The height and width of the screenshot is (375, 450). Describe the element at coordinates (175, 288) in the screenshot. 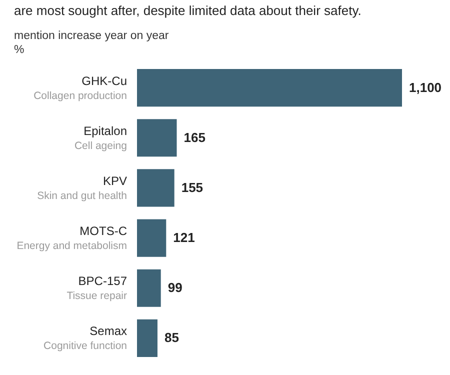

I see `data-label: 99` at that location.